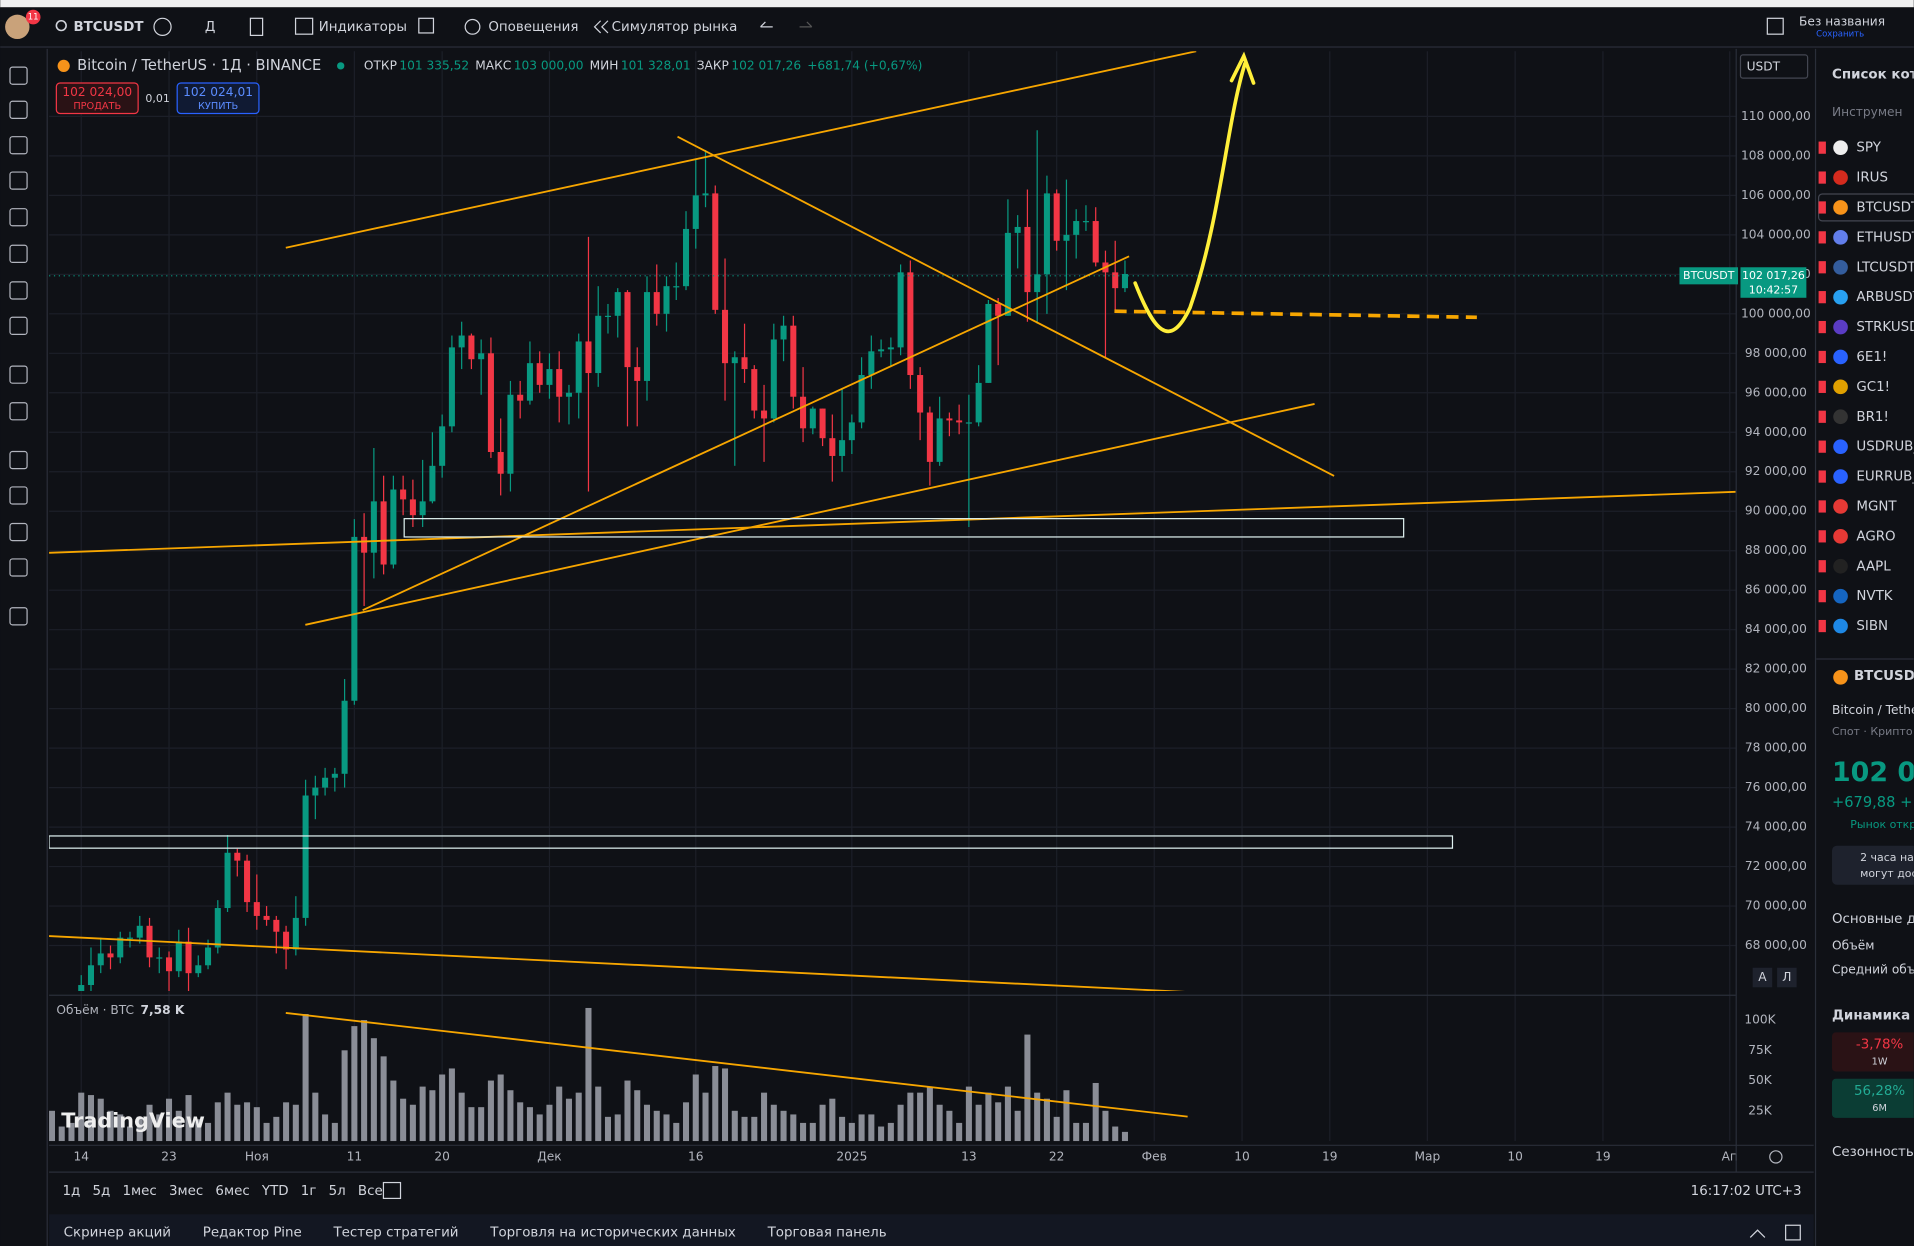  Describe the element at coordinates (1776, 1157) in the screenshot. I see `settings` at that location.